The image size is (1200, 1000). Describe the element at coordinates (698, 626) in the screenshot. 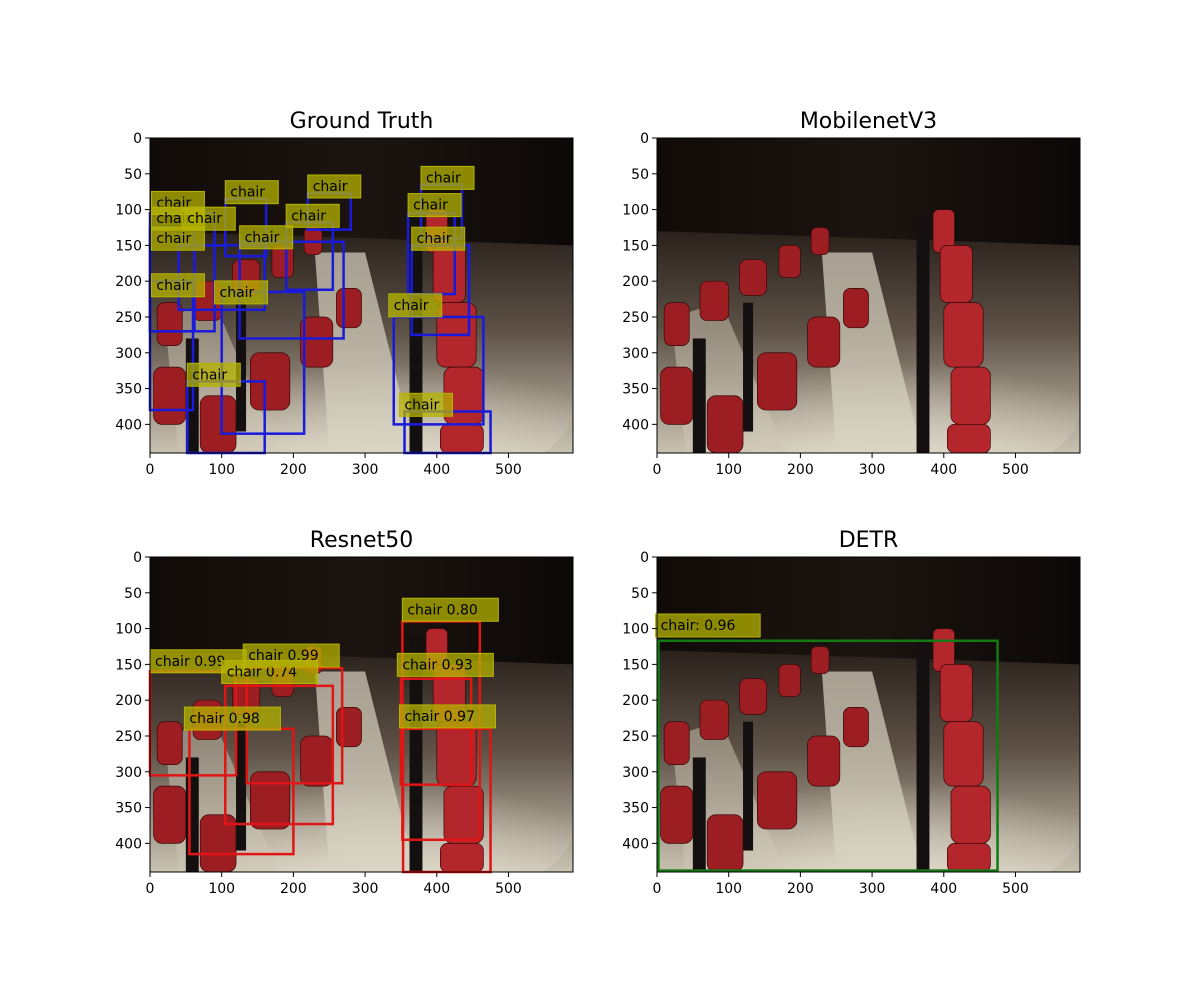

I see `label-text: chair: 0.96` at that location.